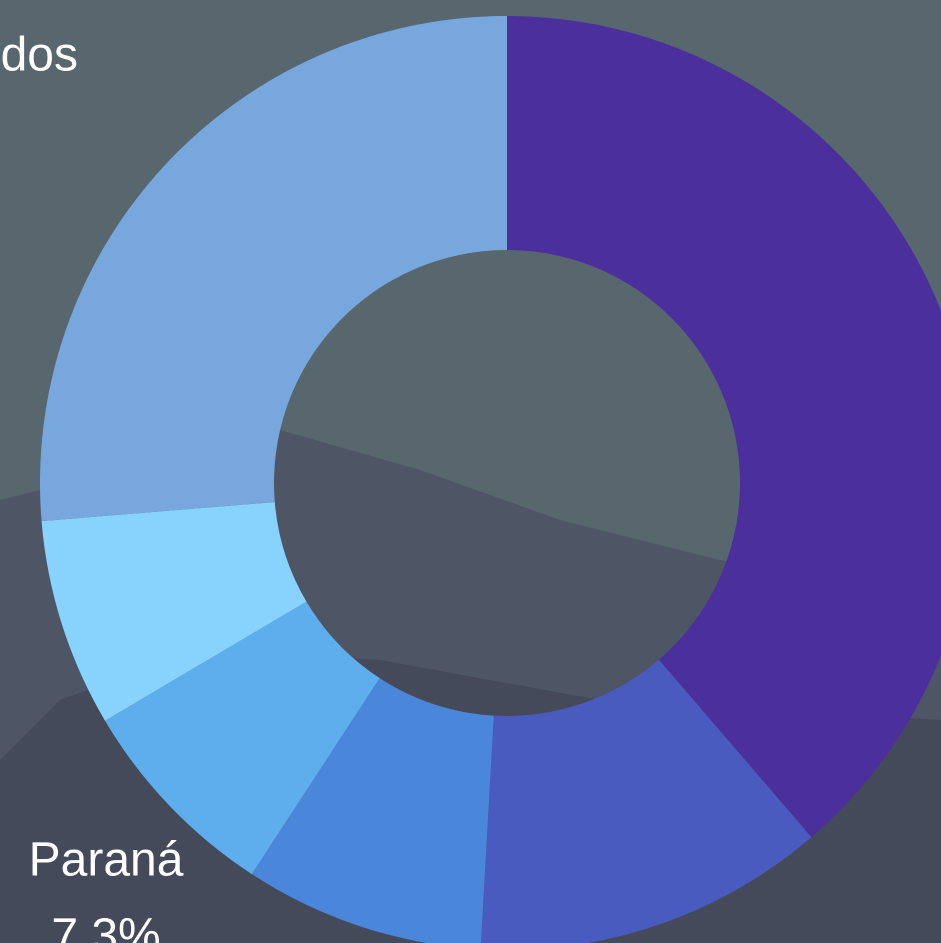  I want to click on annotation: dos, so click(39, 55).